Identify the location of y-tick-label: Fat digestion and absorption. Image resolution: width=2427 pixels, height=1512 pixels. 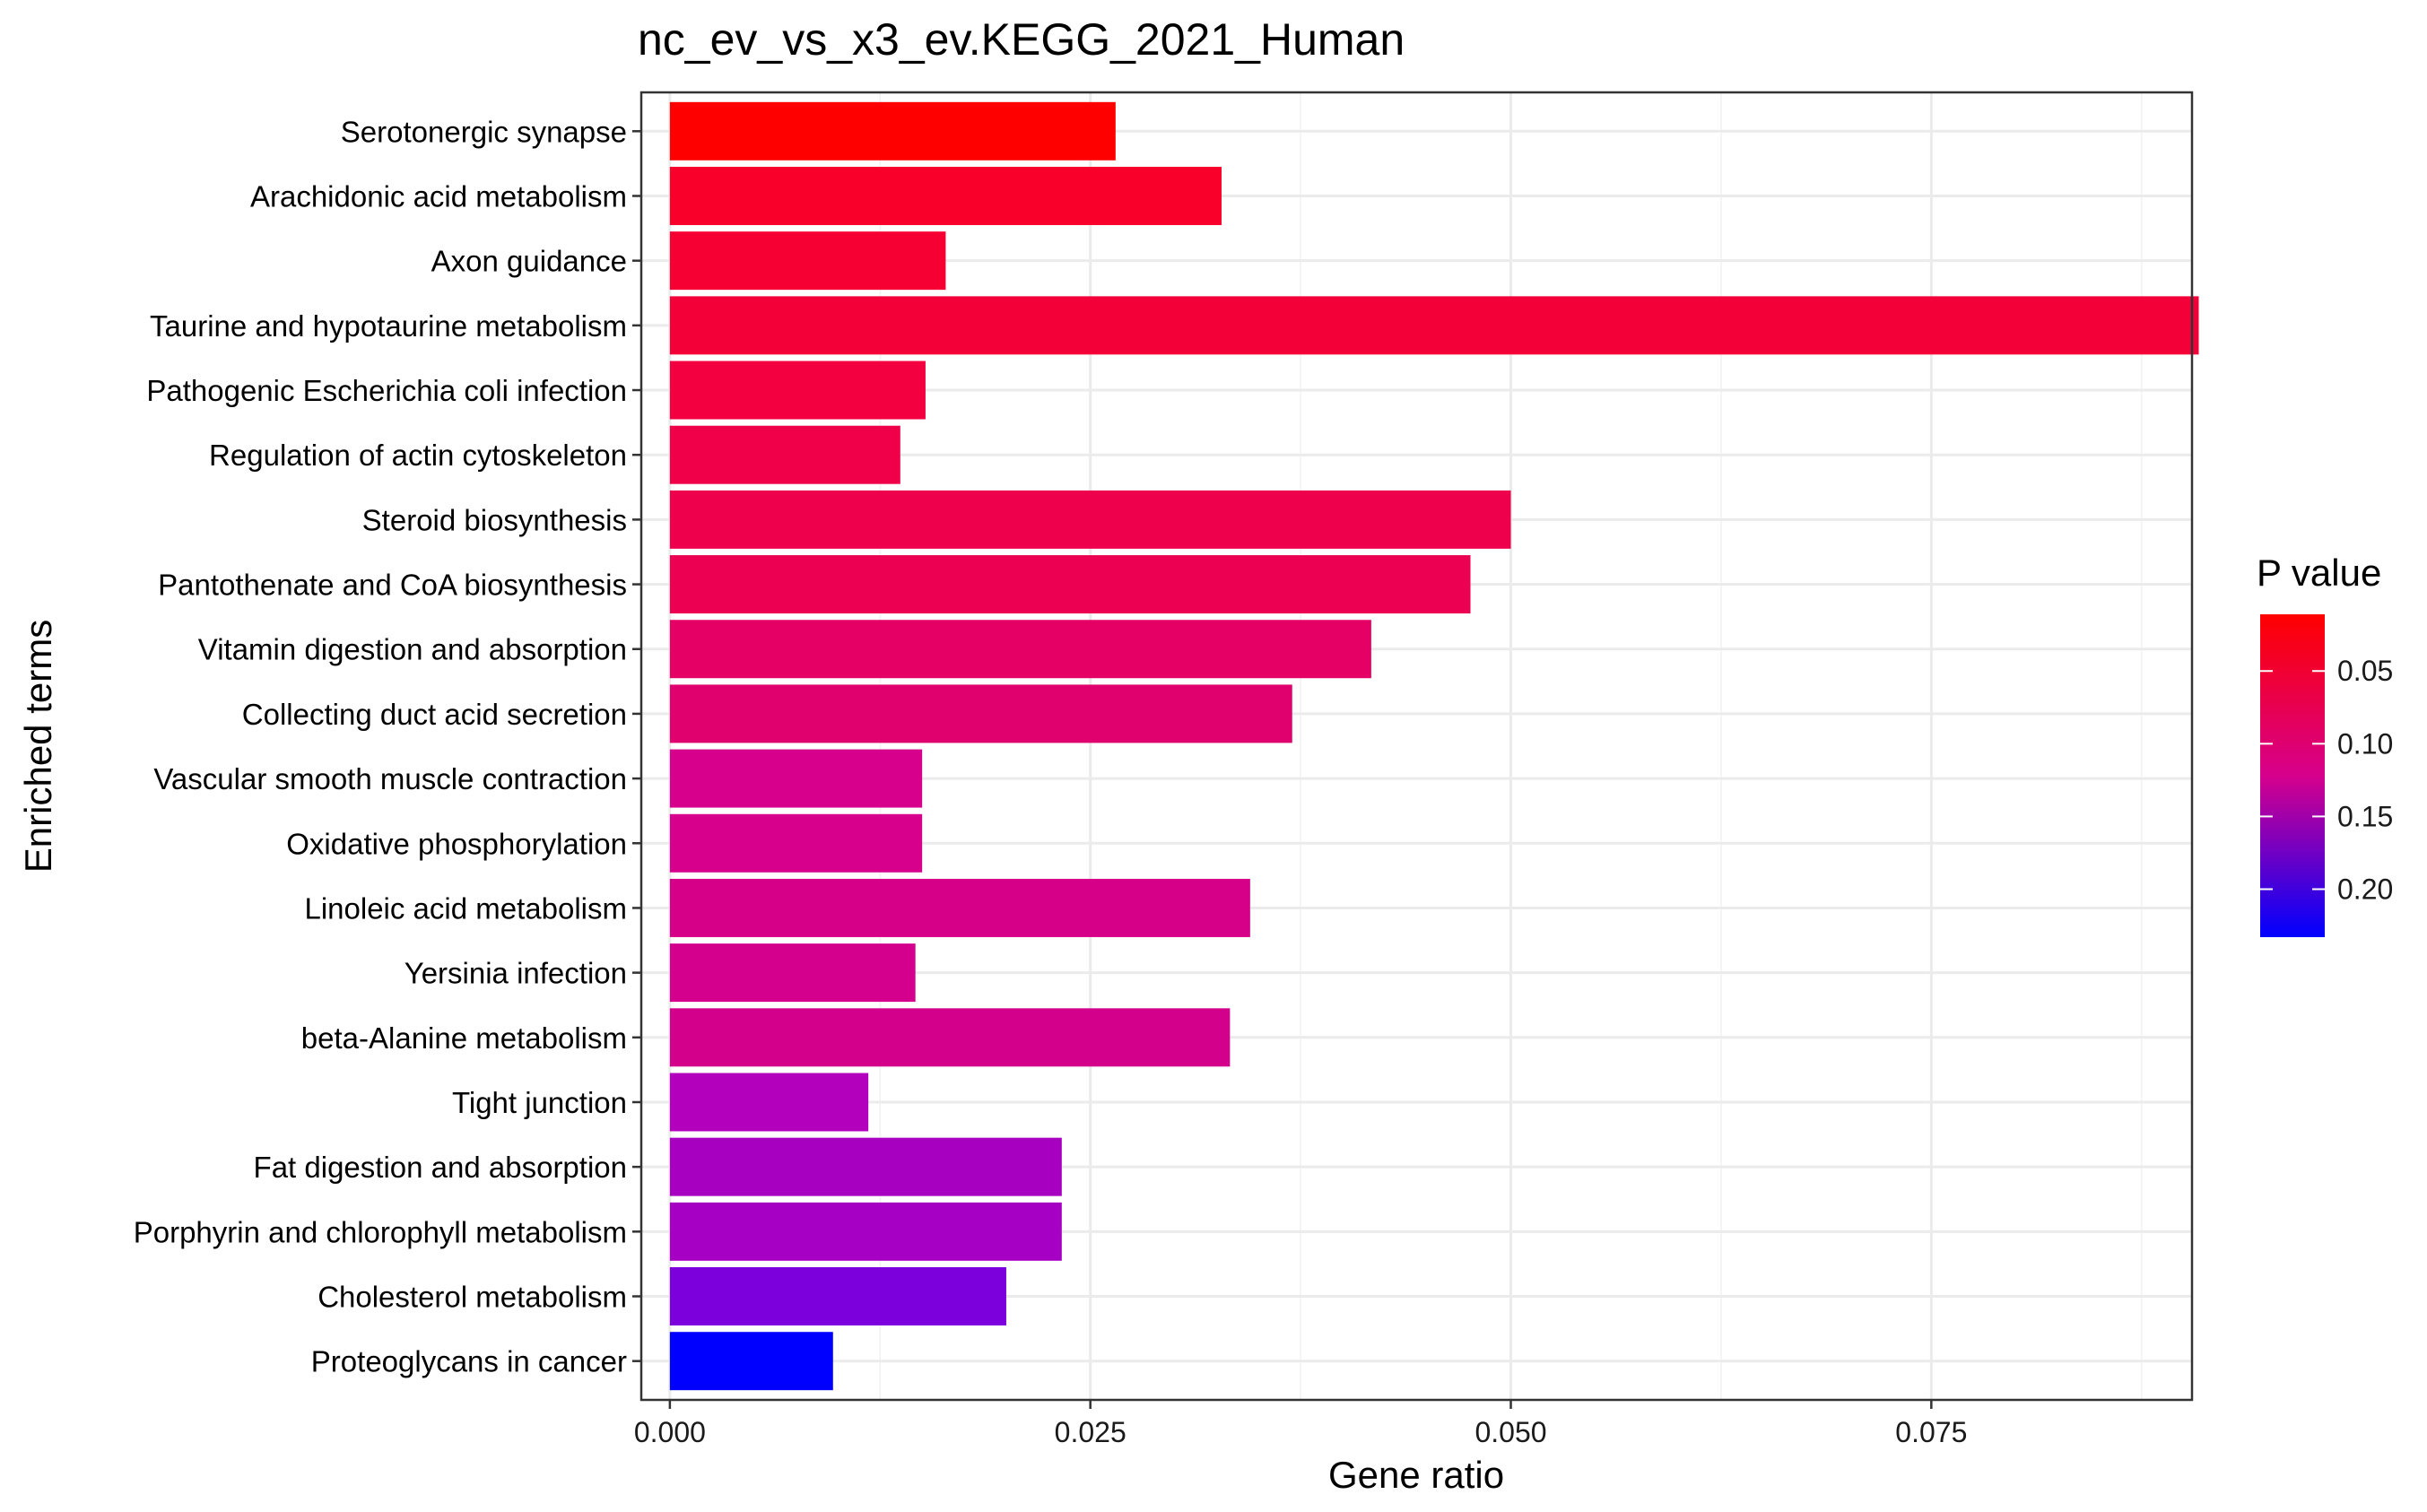
(440, 1167).